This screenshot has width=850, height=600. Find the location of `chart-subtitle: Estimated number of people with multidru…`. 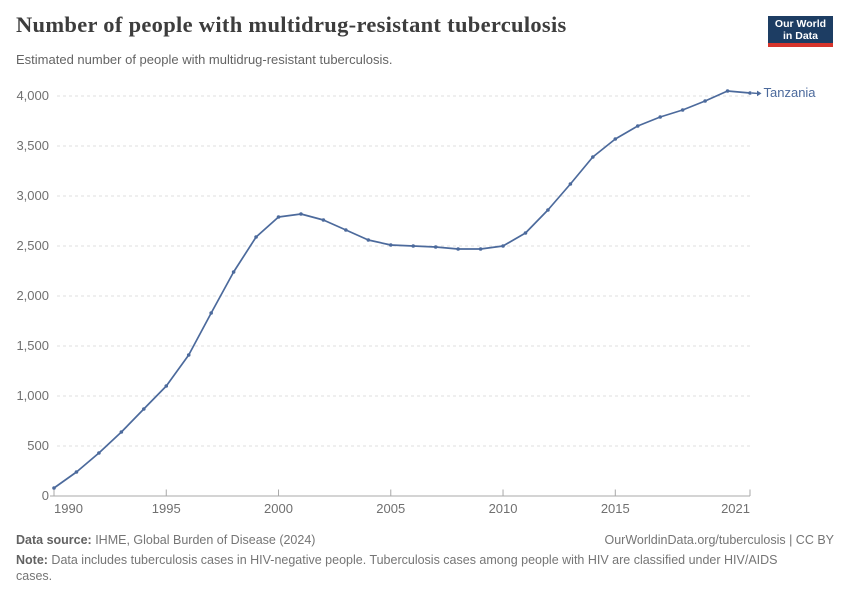

chart-subtitle: Estimated number of people with multidru… is located at coordinates (204, 59).